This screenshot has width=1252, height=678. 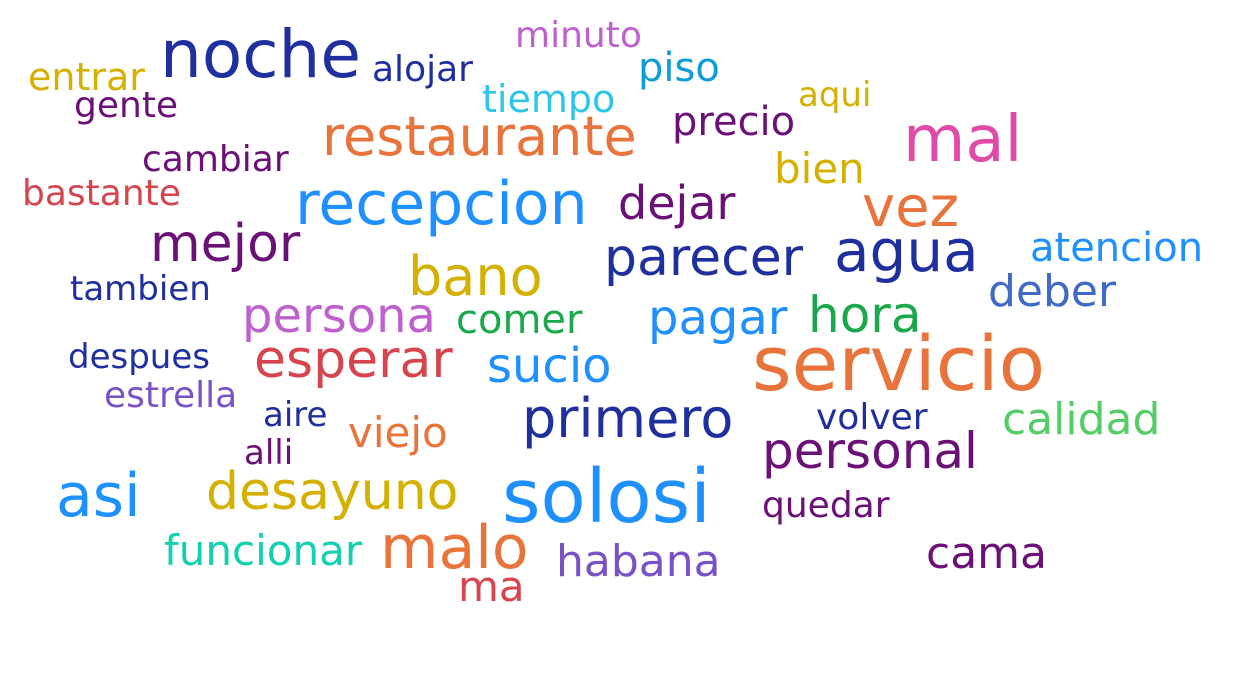 I want to click on word-servicio: servicio, so click(x=899, y=363).